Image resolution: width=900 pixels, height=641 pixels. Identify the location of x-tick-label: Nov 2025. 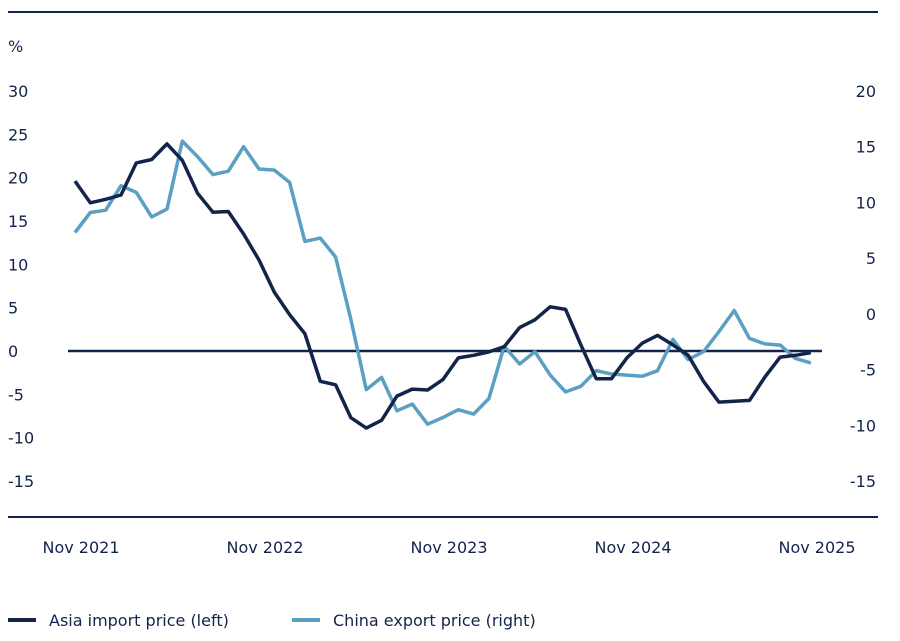
(816, 547).